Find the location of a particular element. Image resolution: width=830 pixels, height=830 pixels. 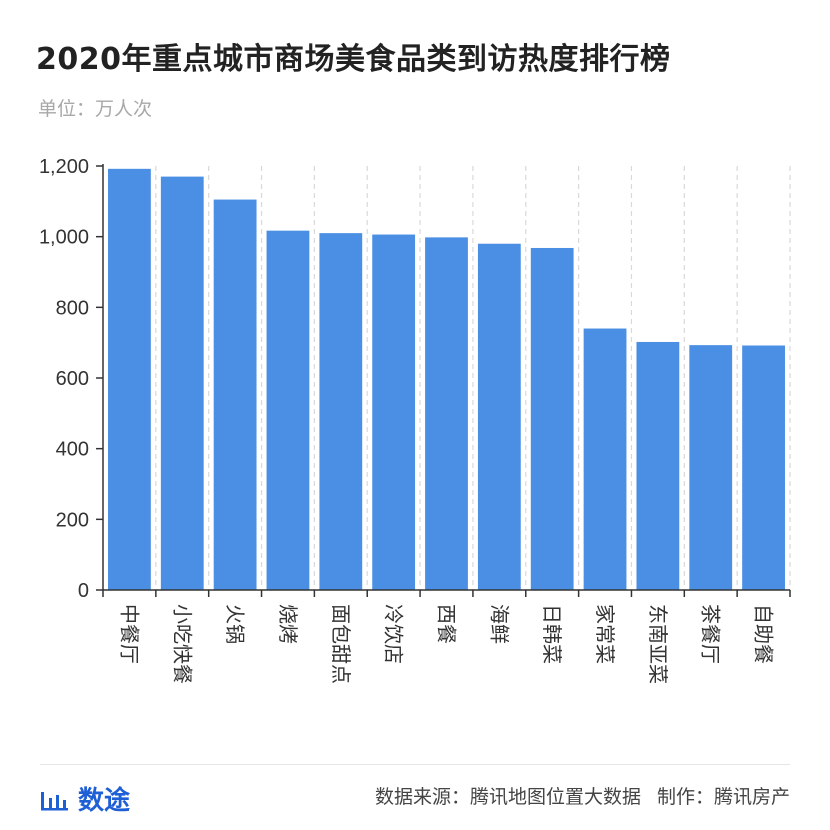

bar-chart-logo-icon is located at coordinates (54, 800).